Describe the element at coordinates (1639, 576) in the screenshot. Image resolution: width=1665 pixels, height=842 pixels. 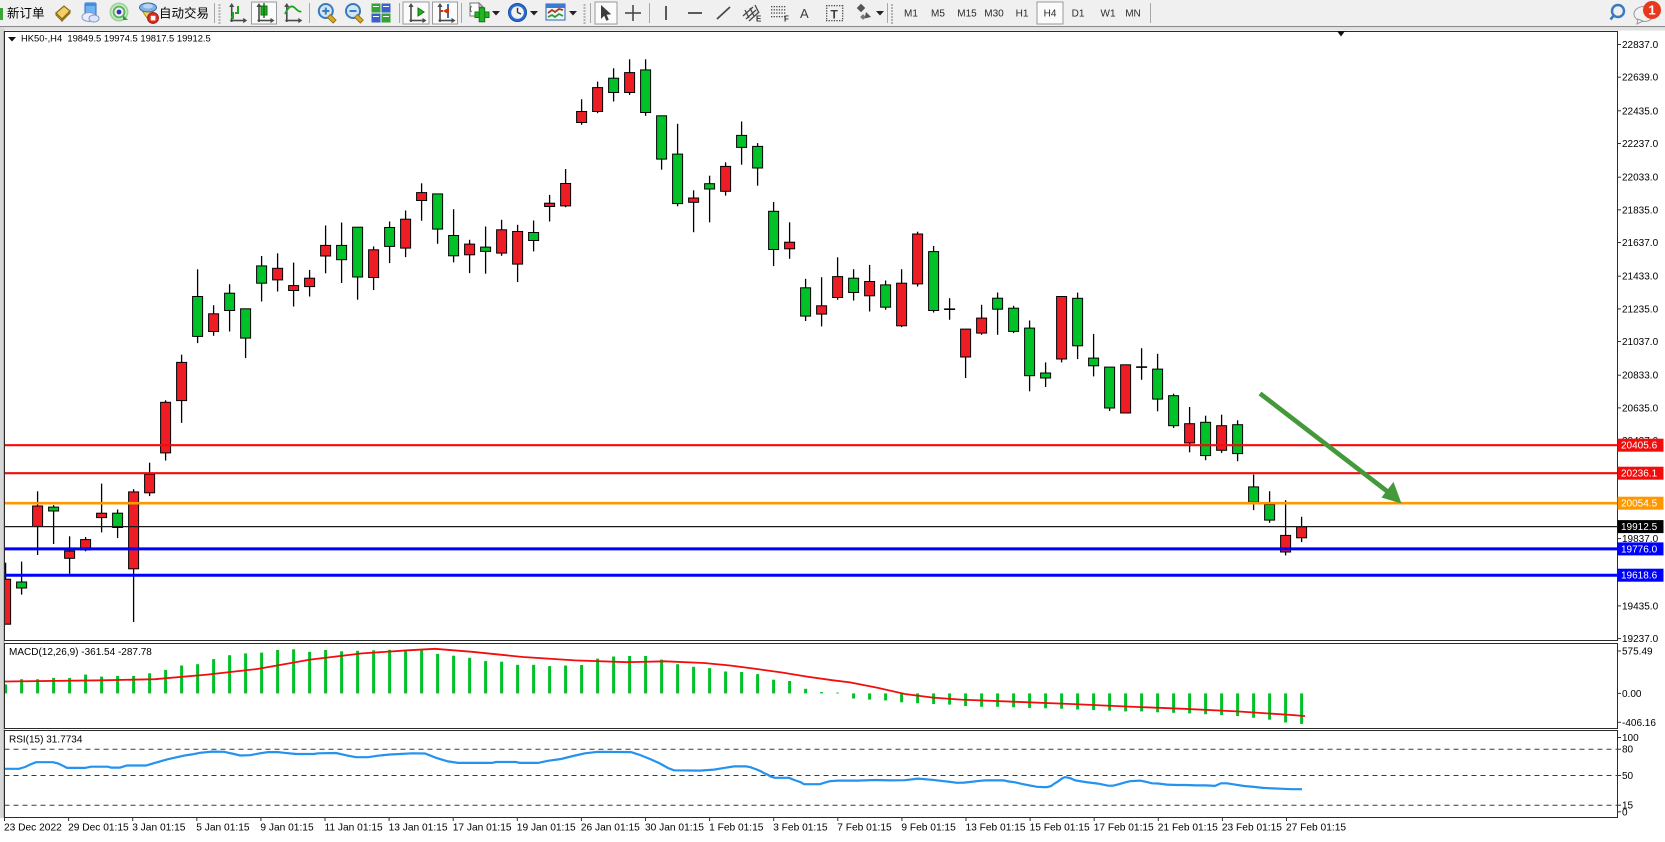
I see `svg-text: 19618.6` at that location.